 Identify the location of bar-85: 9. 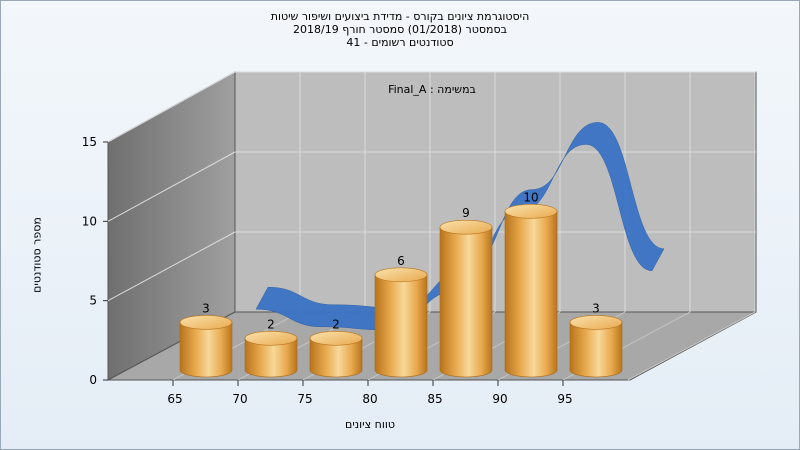
(466, 292).